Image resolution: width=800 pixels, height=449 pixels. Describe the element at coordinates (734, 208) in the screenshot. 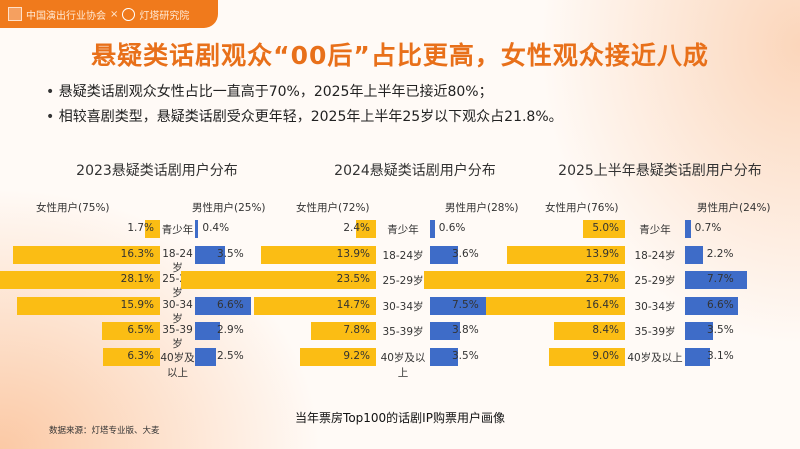

I see `legend-male: 男性用户(24%)` at that location.